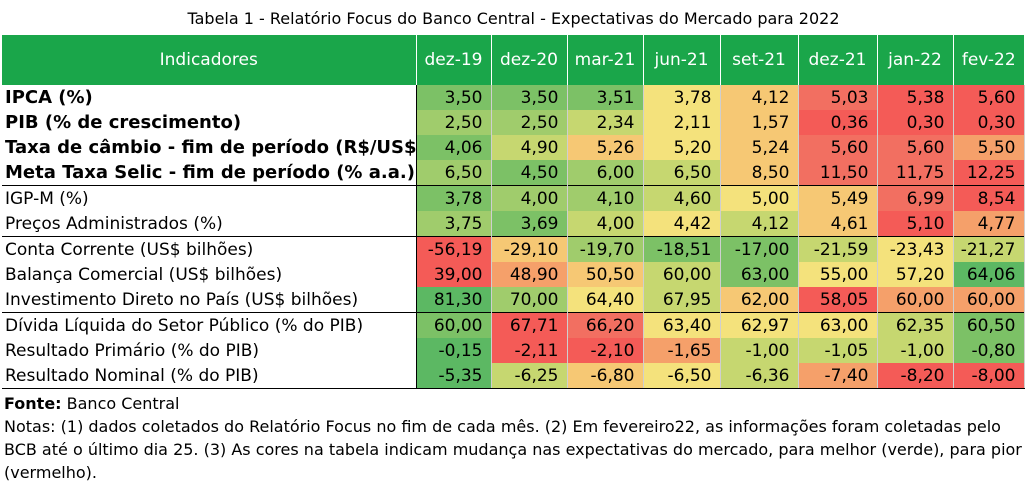 The height and width of the screenshot is (487, 1027). I want to click on value-cell: 60,50, so click(989, 325).